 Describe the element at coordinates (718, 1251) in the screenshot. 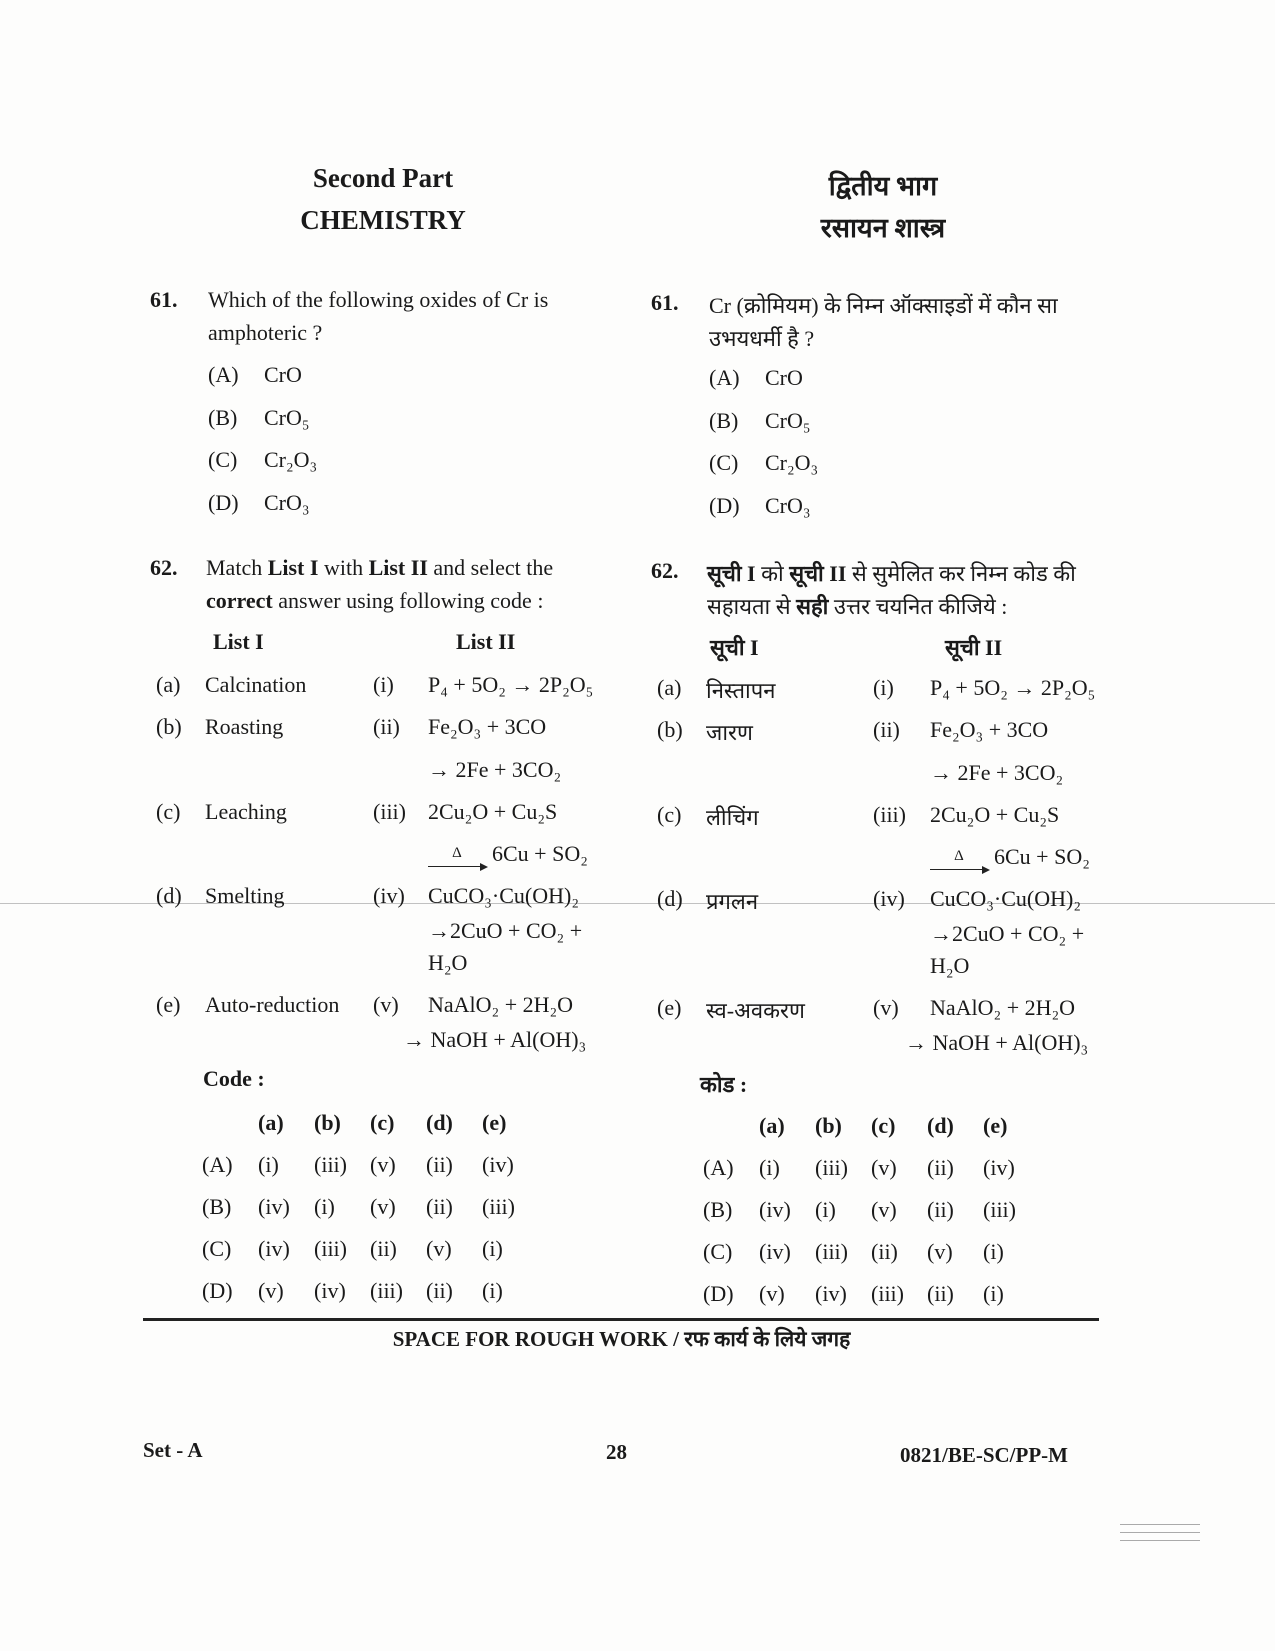

I see `code-option-label: (C)` at that location.